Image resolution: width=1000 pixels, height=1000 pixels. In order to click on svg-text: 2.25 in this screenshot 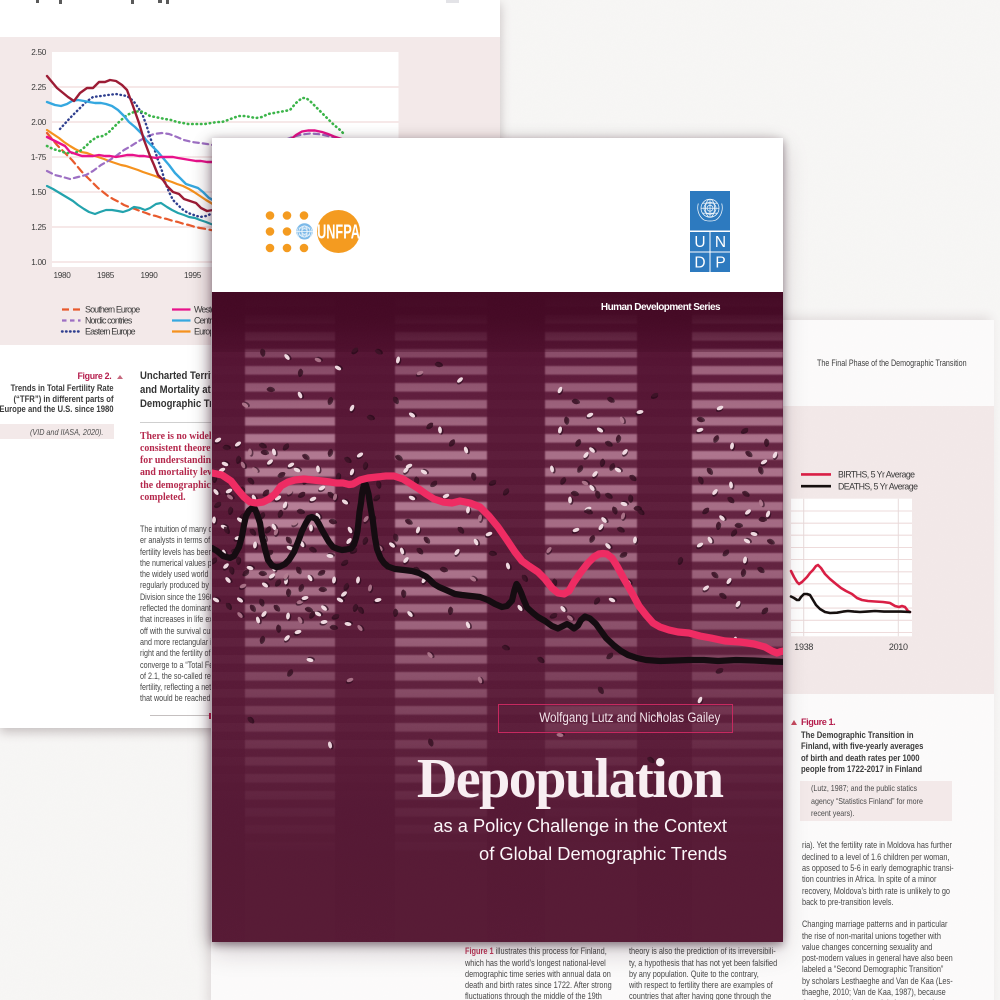, I will do `click(38, 87)`.